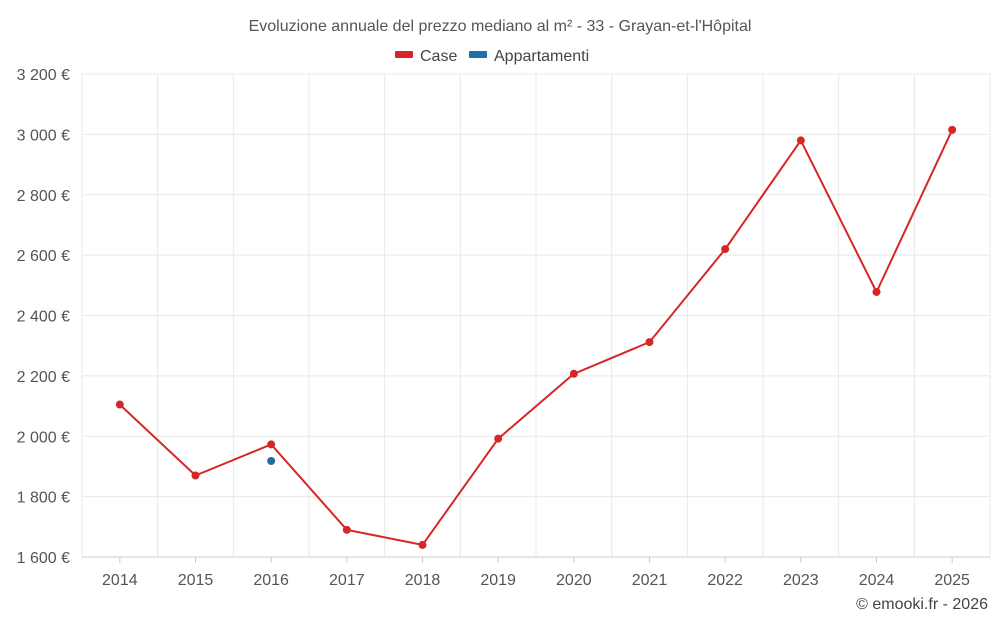 This screenshot has height=625, width=1000. Describe the element at coordinates (498, 438) in the screenshot. I see `data-point-case-2019` at that location.